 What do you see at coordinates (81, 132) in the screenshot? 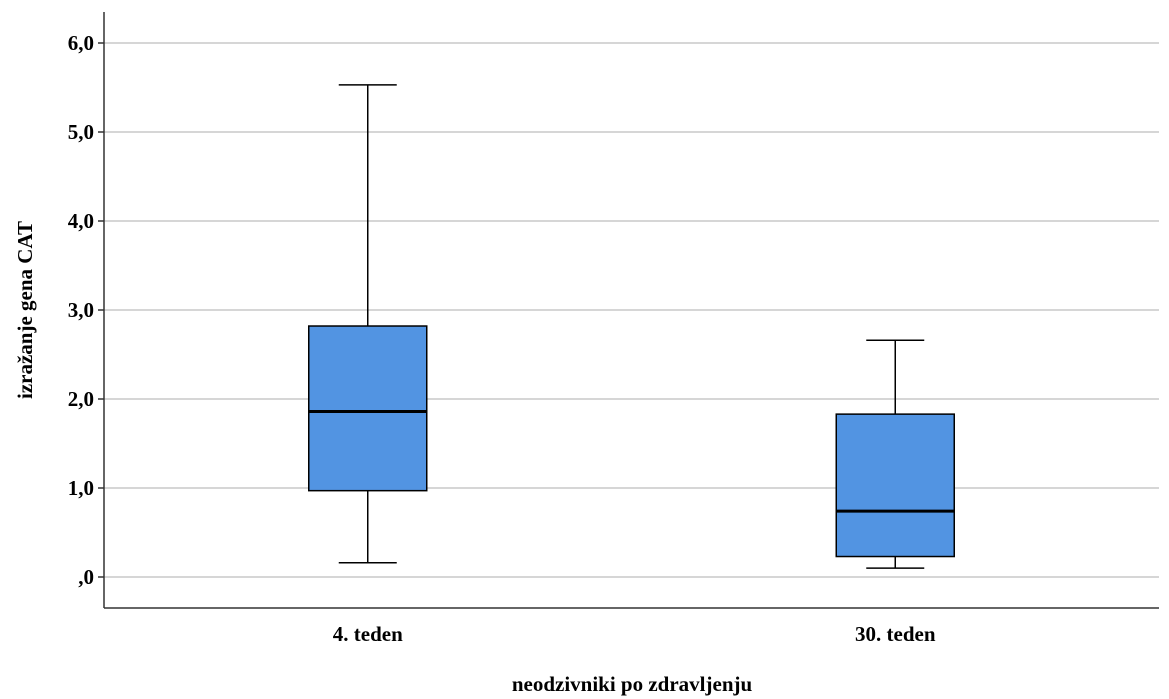
I see `y-tick-label: 5,0` at bounding box center [81, 132].